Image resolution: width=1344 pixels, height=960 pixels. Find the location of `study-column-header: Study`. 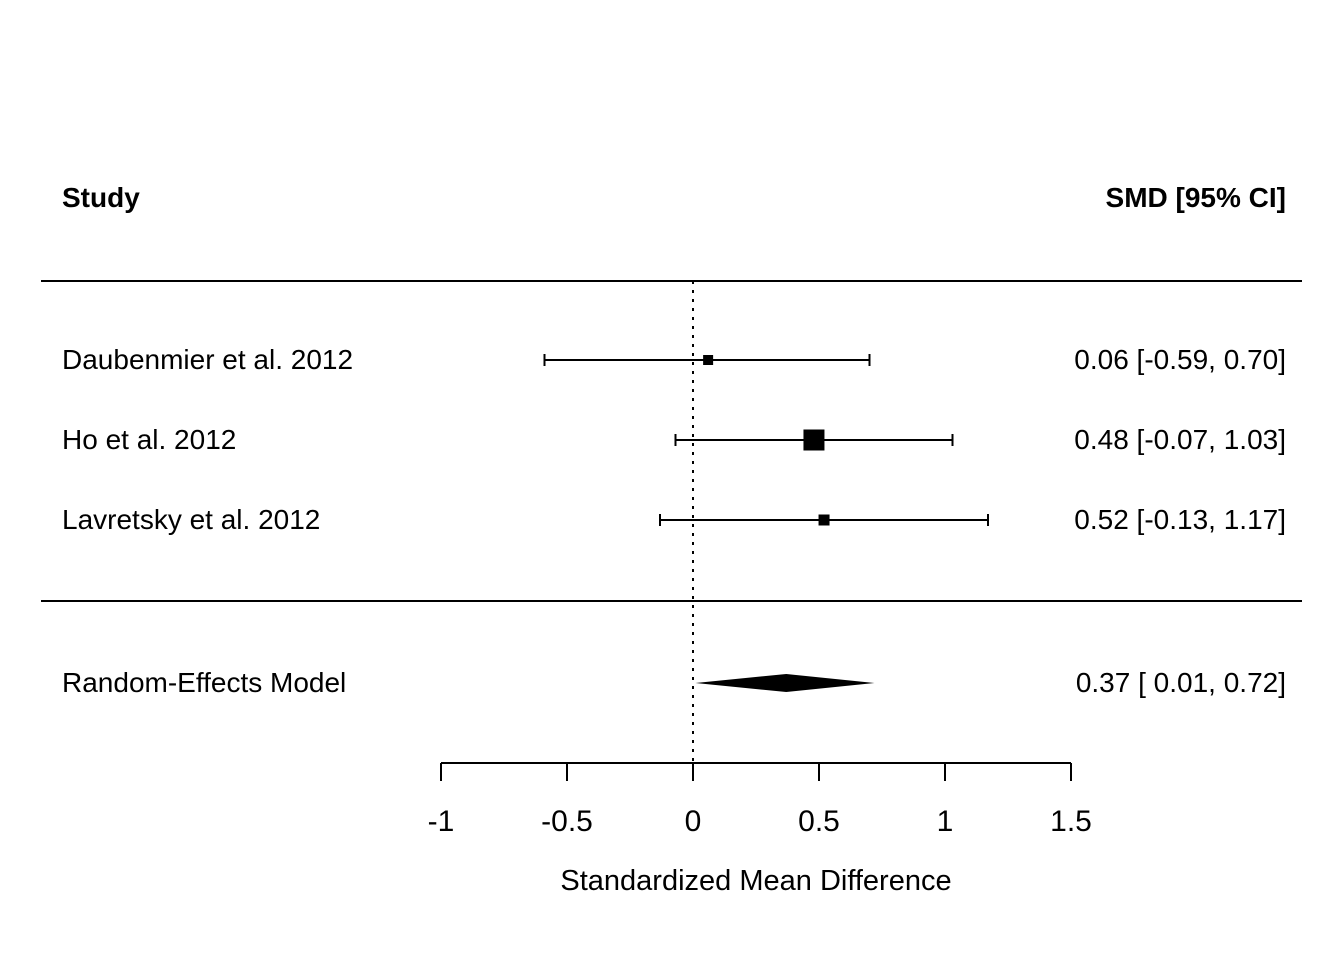

study-column-header: Study is located at coordinates (101, 197).